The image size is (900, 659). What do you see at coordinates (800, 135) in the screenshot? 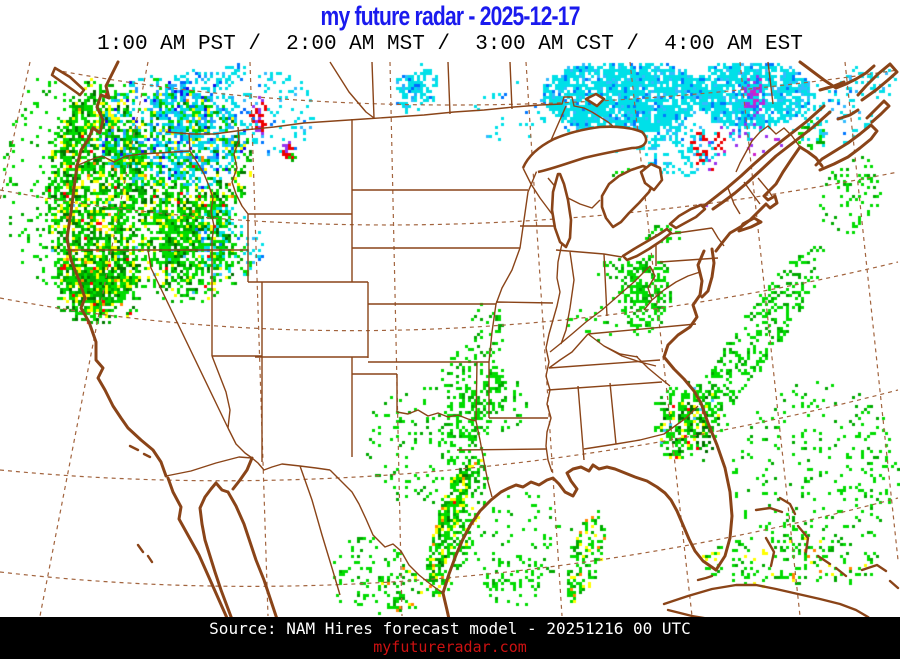
I see `canada-atlantic` at bounding box center [800, 135].